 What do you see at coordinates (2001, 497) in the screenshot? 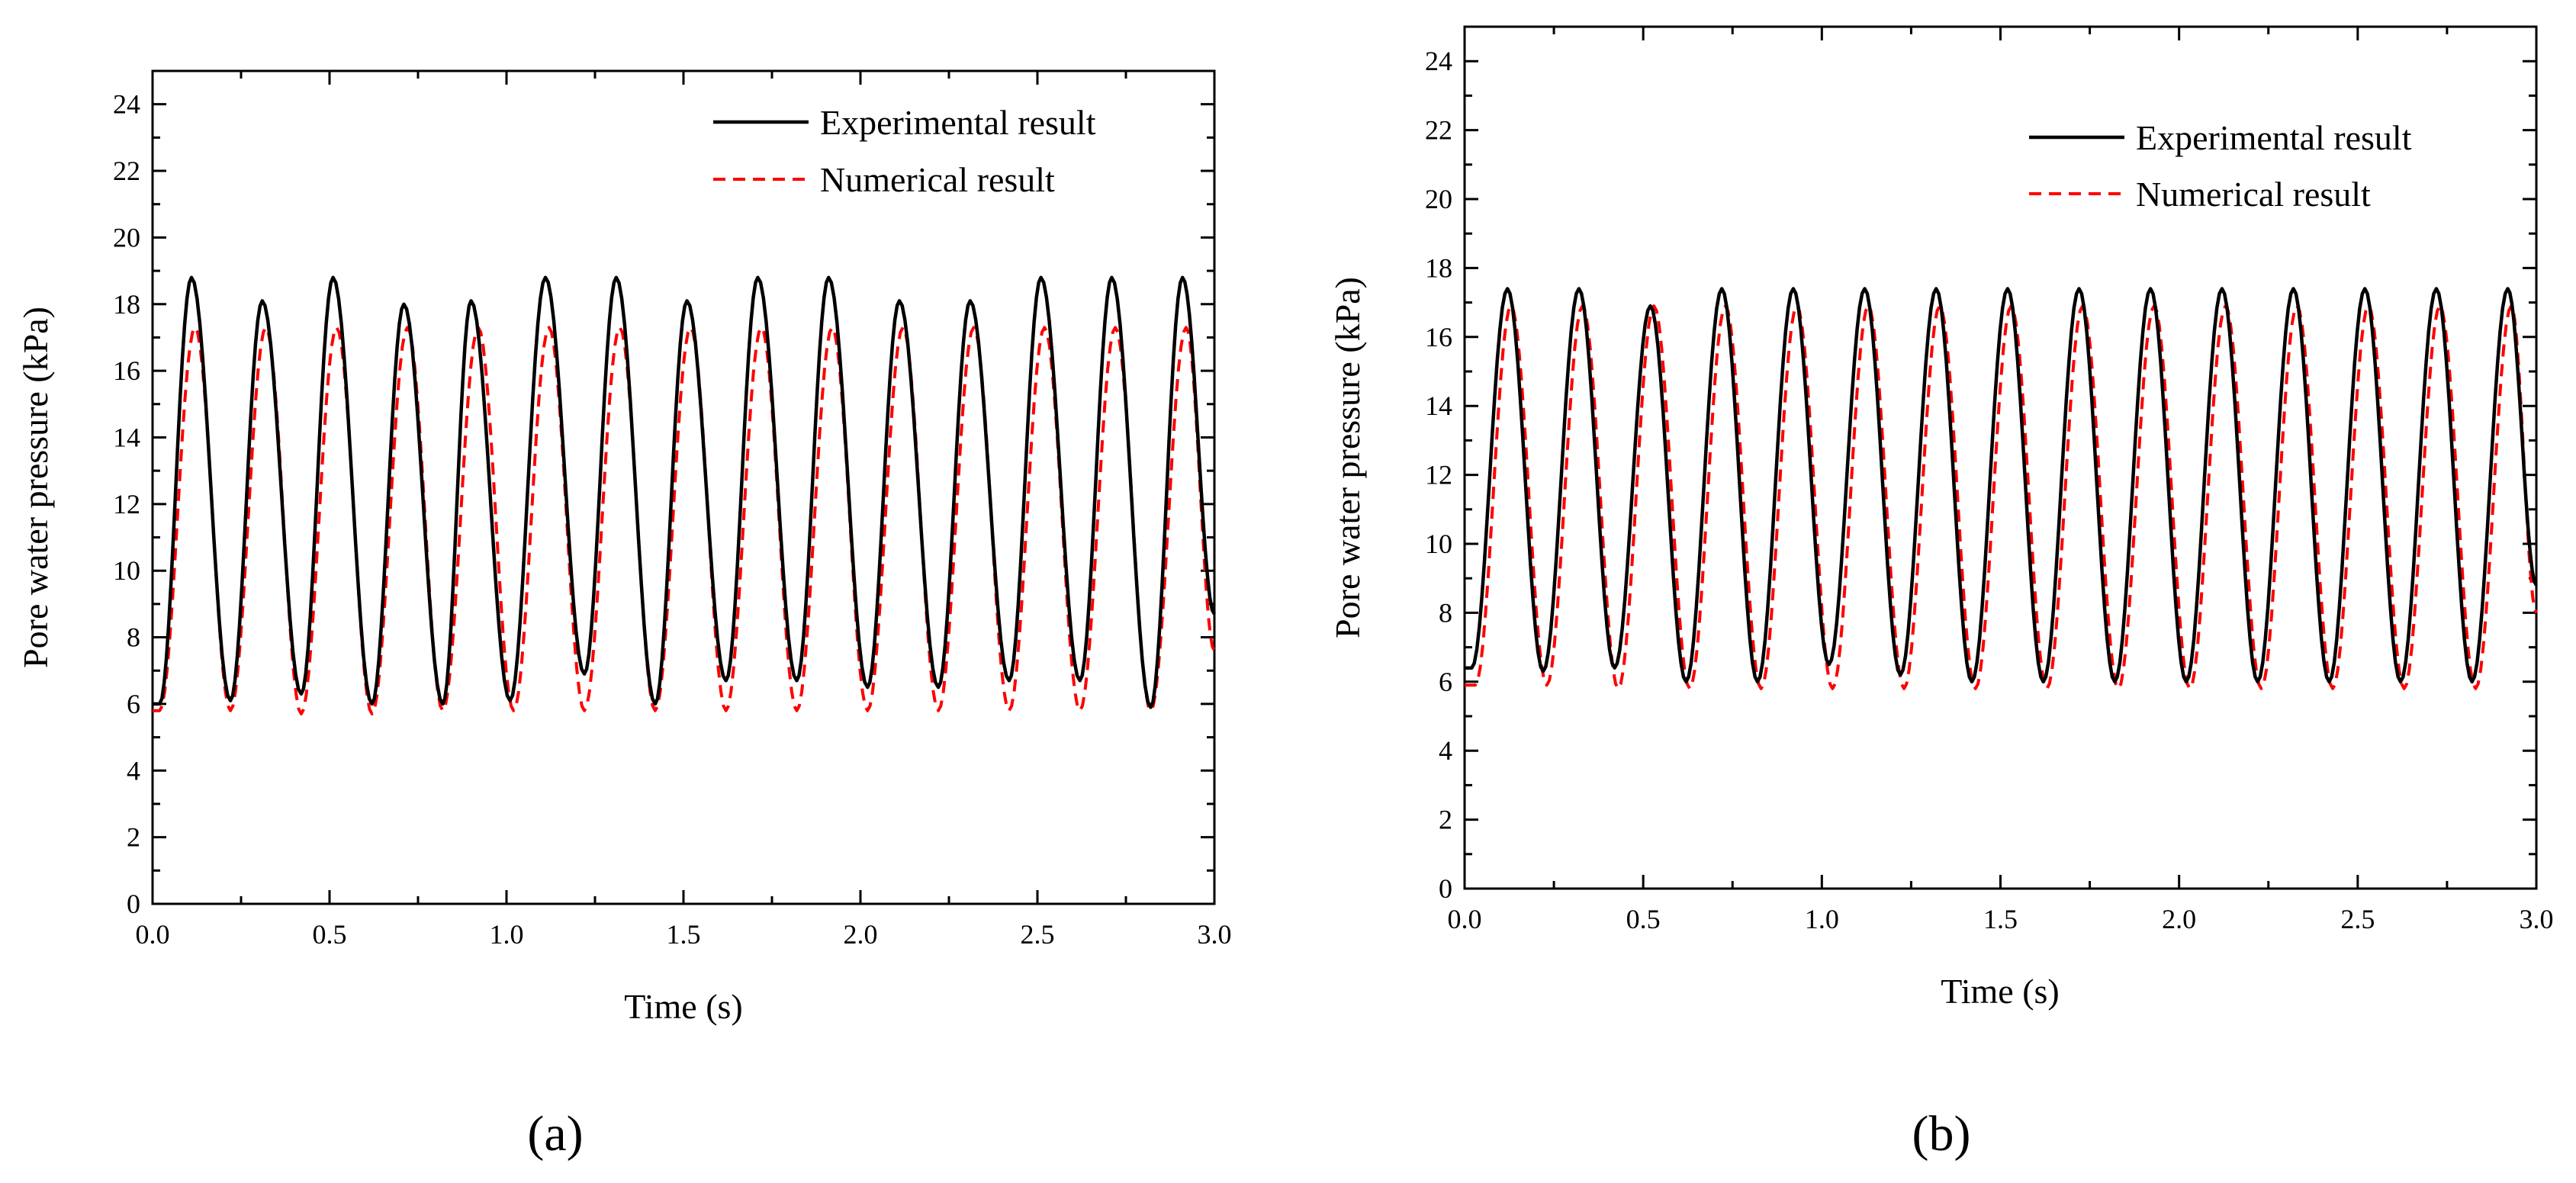
I see `series-numerical-line-b` at bounding box center [2001, 497].